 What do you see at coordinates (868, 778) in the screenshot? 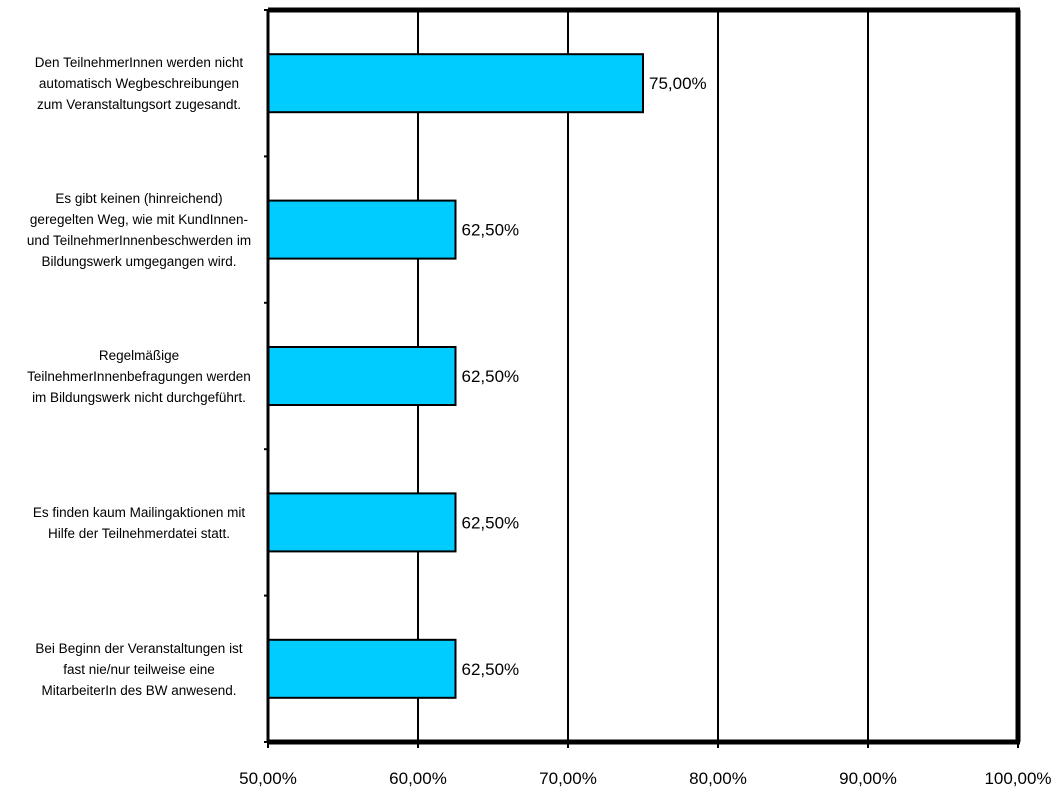
I see `x-tick-label: 90,00%` at bounding box center [868, 778].